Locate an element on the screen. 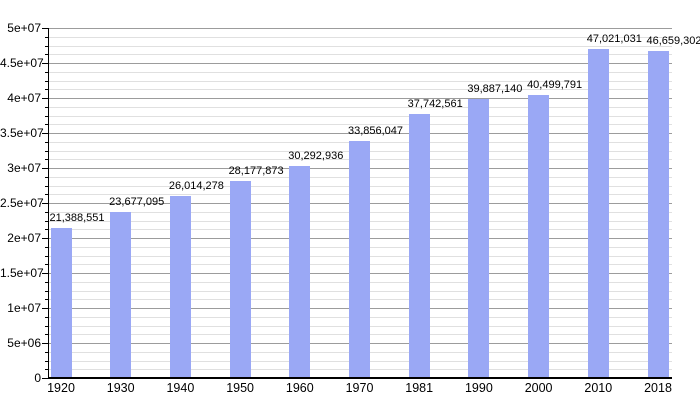  y-axis-tick-label: 4.5e+07 is located at coordinates (22, 63).